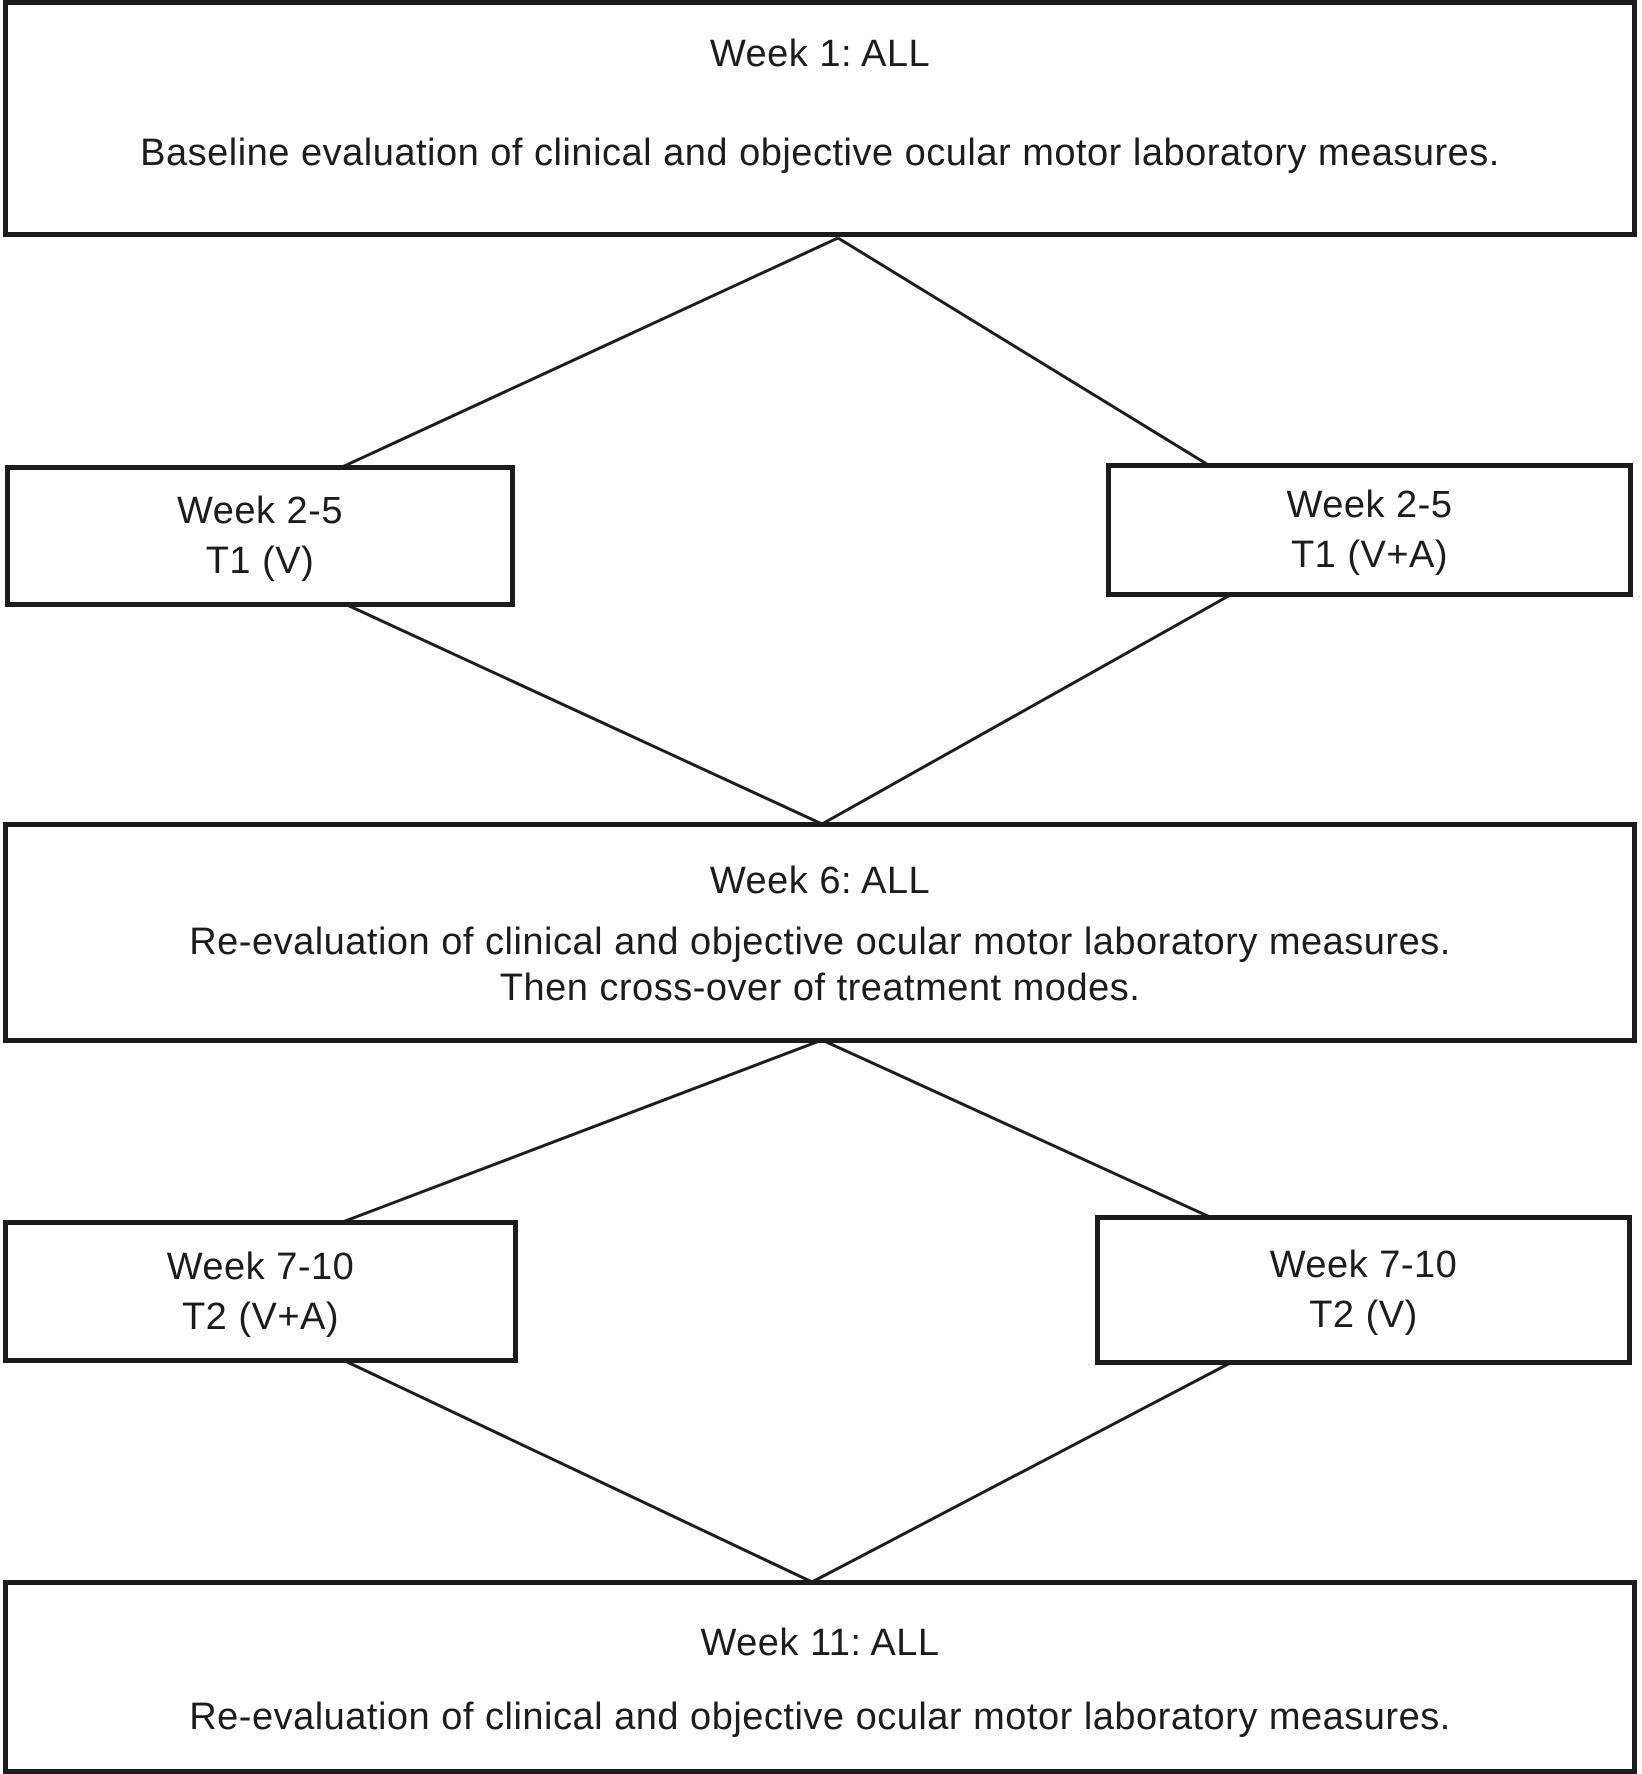  Describe the element at coordinates (820, 54) in the screenshot. I see `node-week1-heading: Week 1: ALL` at that location.